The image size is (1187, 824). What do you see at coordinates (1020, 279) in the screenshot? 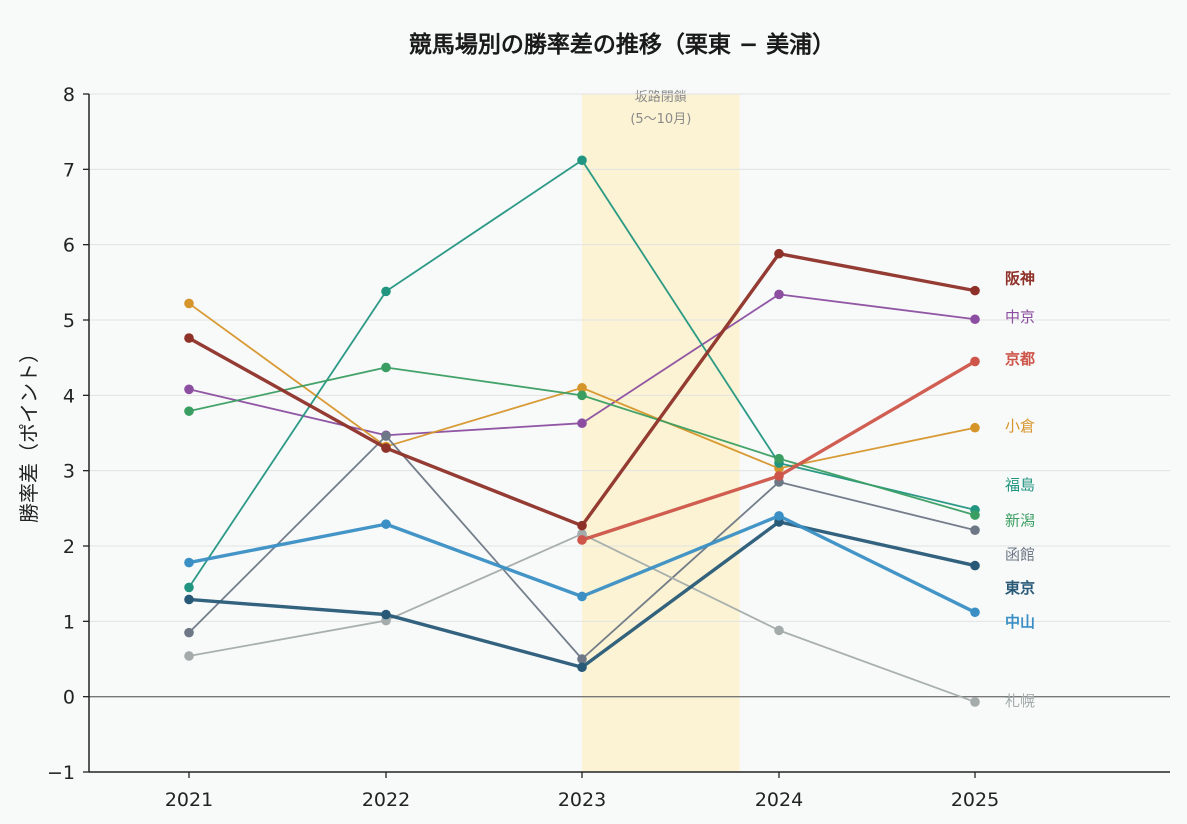
I see `series-end-label: 阪神` at bounding box center [1020, 279].